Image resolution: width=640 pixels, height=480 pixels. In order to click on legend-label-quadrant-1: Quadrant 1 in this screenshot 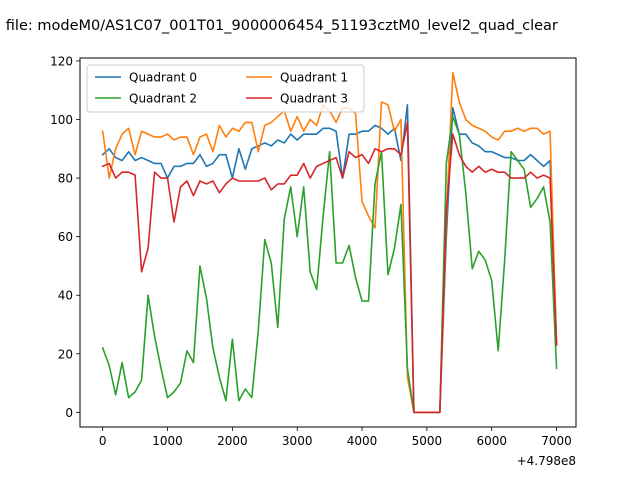, I will do `click(314, 78)`.